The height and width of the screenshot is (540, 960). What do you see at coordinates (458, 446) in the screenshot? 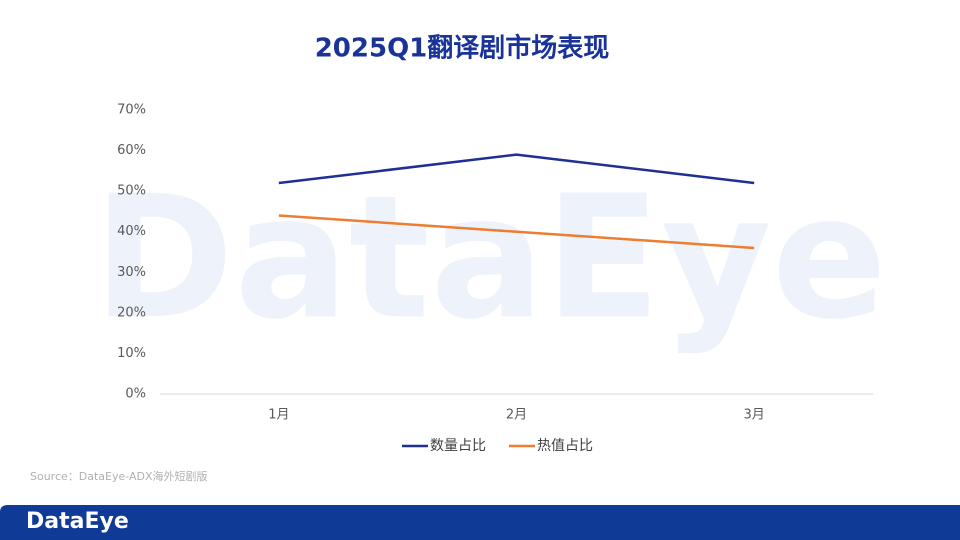
I see `legend-label: 数量占比` at bounding box center [458, 446].